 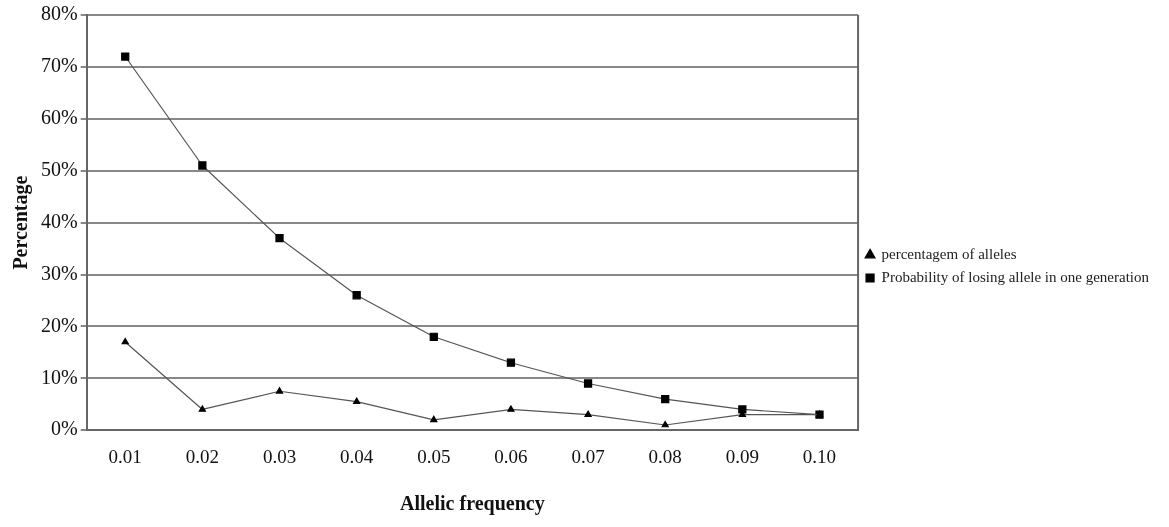 What do you see at coordinates (59, 13) in the screenshot?
I see `y-tick-label: 80%` at bounding box center [59, 13].